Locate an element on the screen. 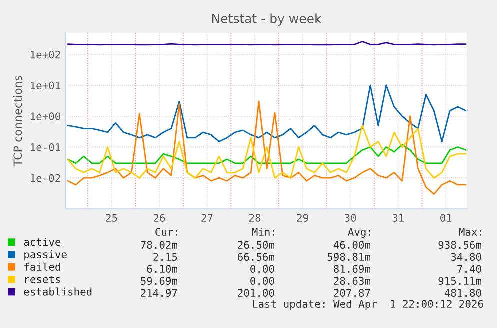 The width and height of the screenshot is (497, 328). text: Avg: is located at coordinates (359, 233).